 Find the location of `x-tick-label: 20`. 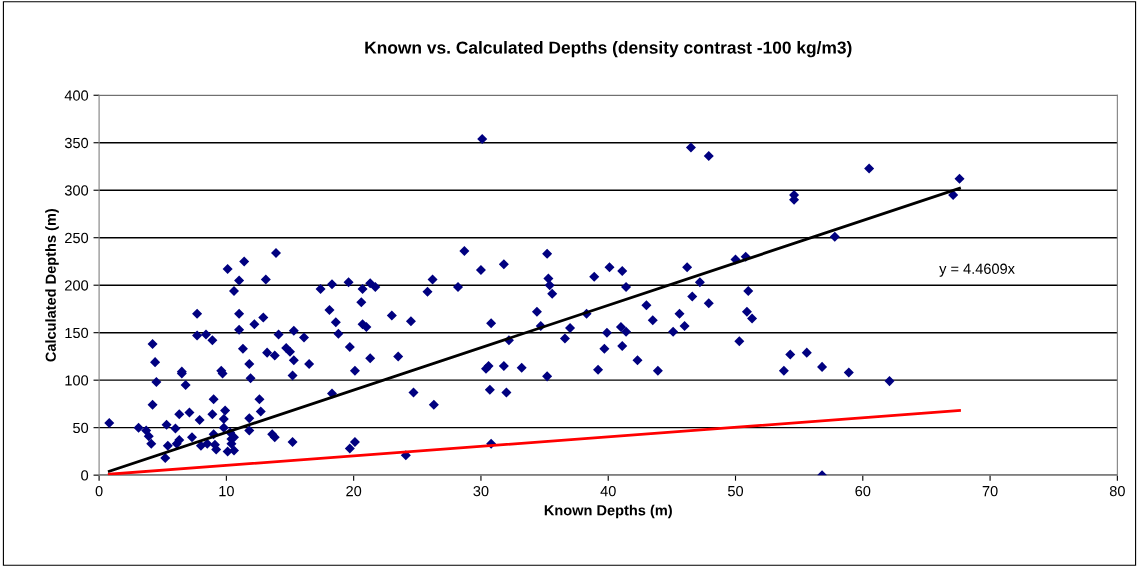

x-tick-label: 20 is located at coordinates (354, 491).